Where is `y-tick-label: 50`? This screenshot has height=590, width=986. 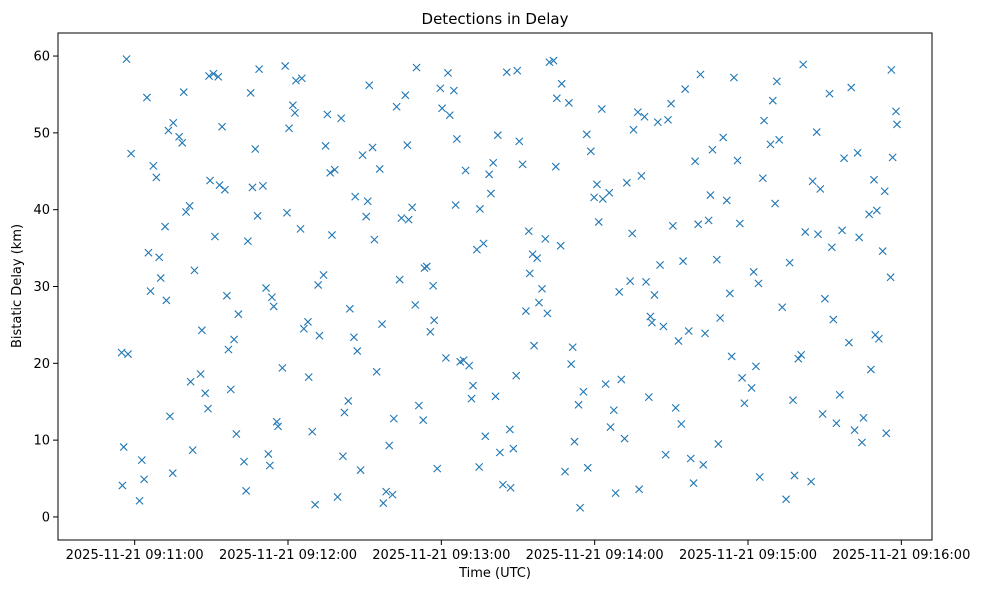 y-tick-label: 50 is located at coordinates (41, 133).